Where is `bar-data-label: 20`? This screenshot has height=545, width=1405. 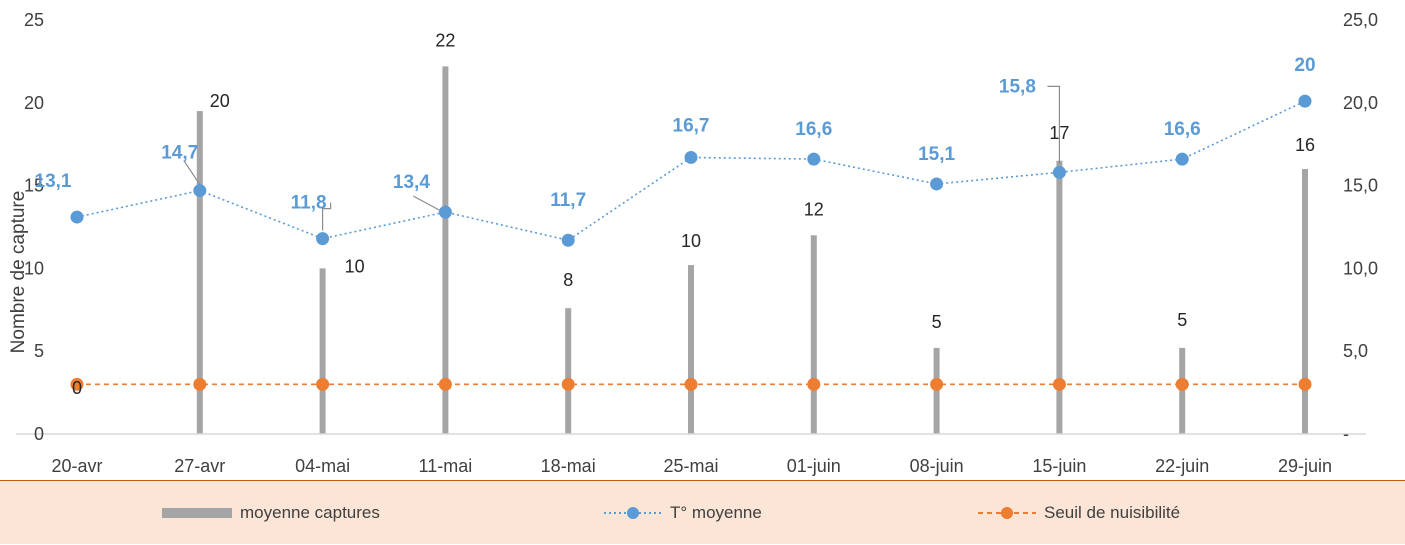 bar-data-label: 20 is located at coordinates (220, 101).